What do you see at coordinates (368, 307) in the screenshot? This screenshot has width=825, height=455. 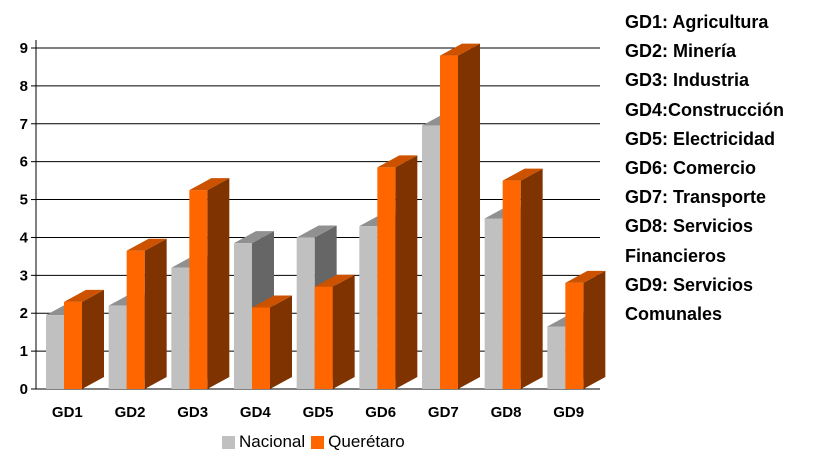 I see `bar-gd6-nacional-front` at bounding box center [368, 307].